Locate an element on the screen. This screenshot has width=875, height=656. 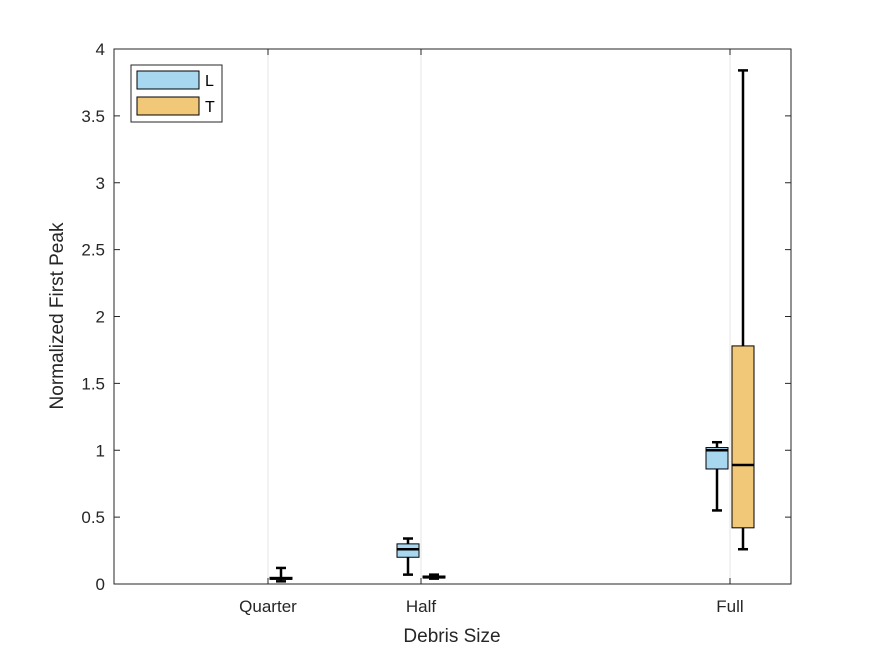
x-tick-label-full: Full is located at coordinates (729, 606).